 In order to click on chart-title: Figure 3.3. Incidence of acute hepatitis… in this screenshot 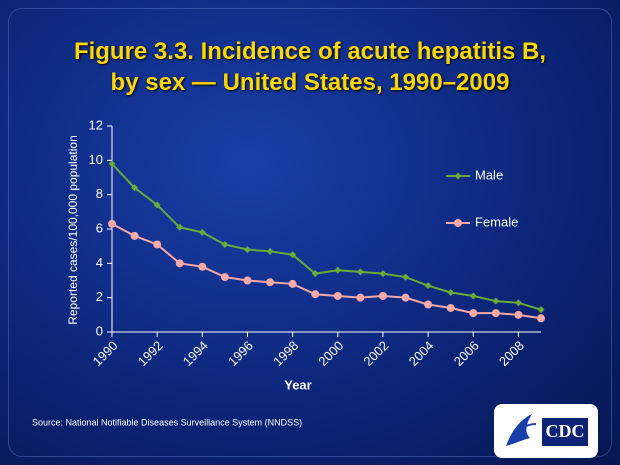, I will do `click(310, 51)`.